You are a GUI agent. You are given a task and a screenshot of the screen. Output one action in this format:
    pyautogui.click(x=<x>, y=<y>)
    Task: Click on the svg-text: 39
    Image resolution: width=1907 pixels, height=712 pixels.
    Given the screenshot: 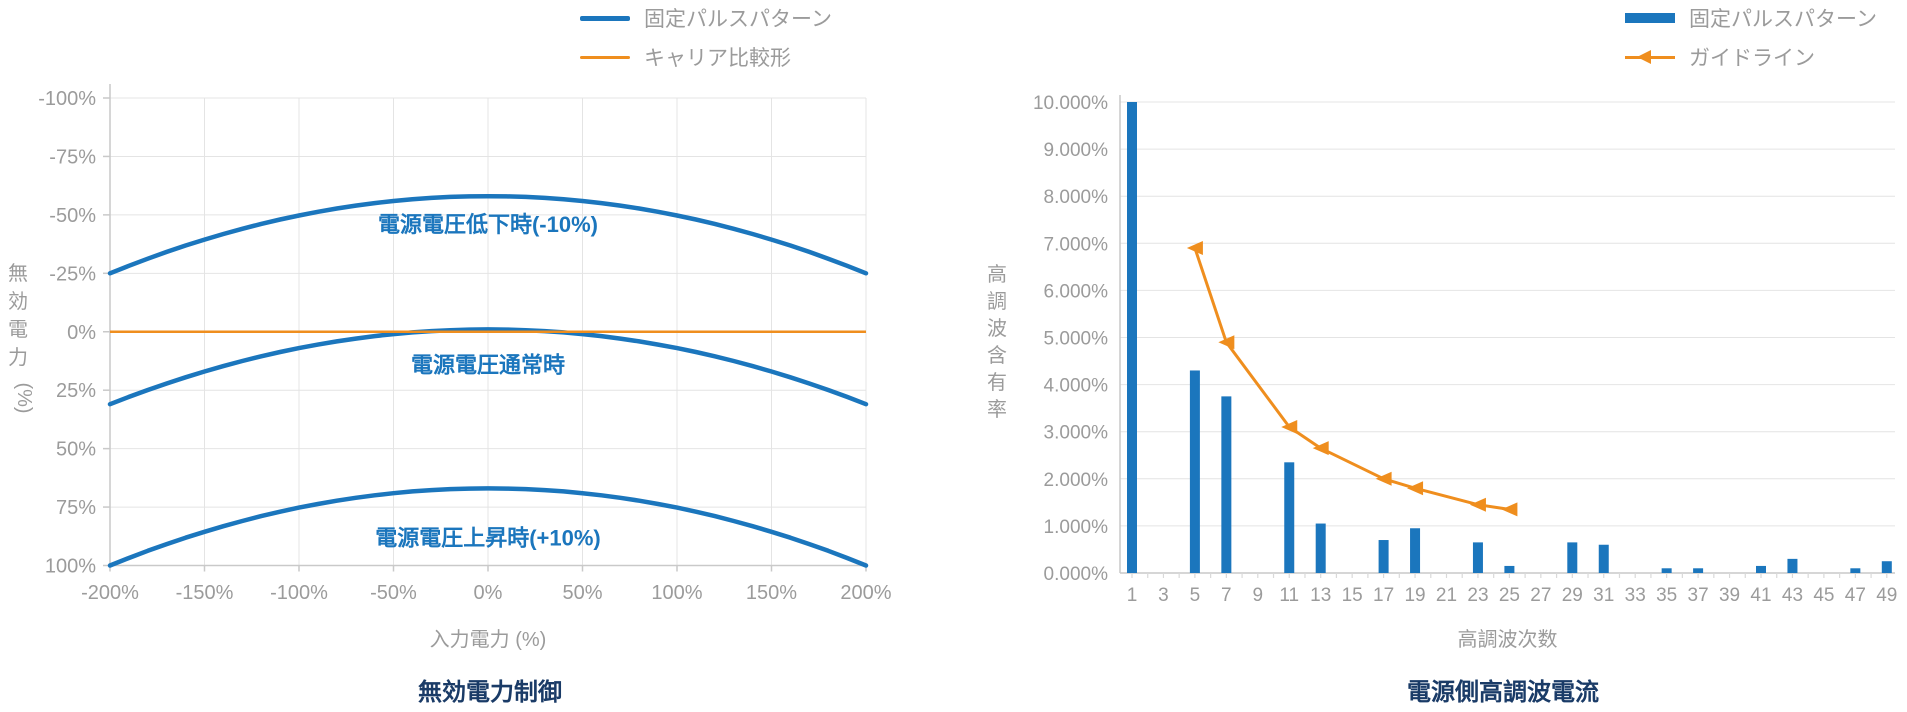 What is the action you would take?
    pyautogui.click(x=1729, y=595)
    